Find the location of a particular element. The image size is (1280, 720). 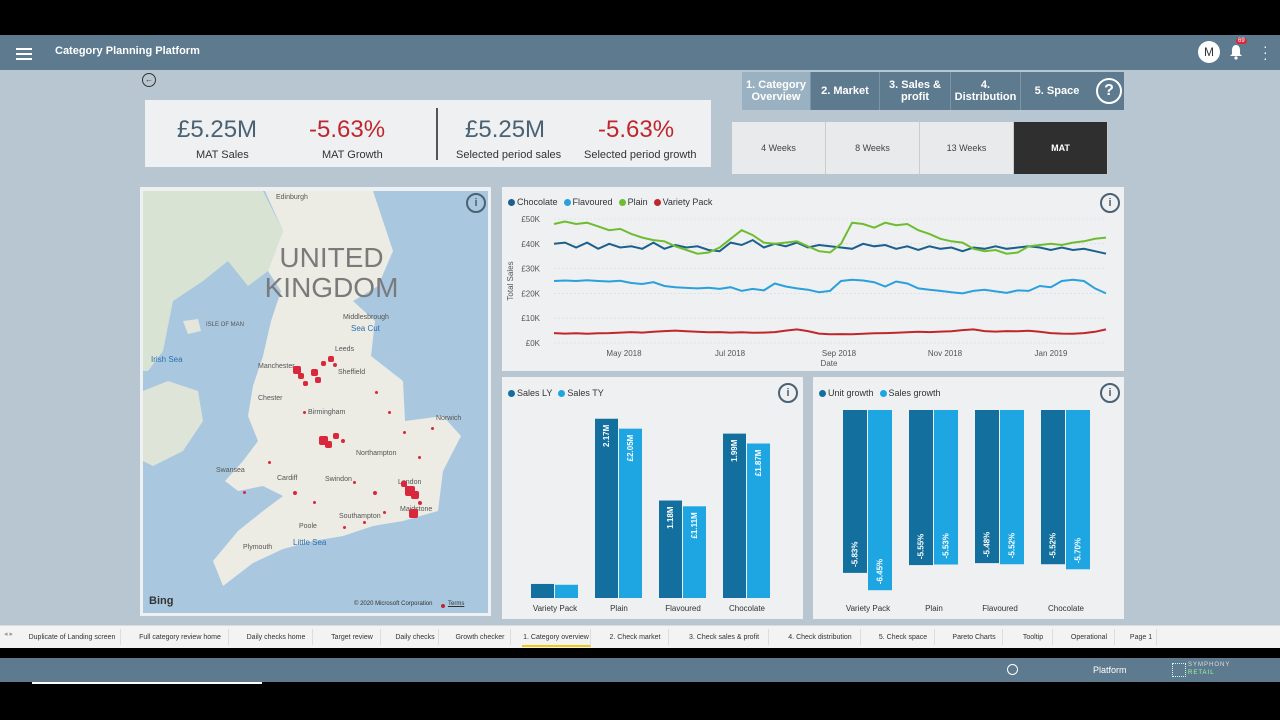

page-tab: Full category review home is located at coordinates (180, 637).